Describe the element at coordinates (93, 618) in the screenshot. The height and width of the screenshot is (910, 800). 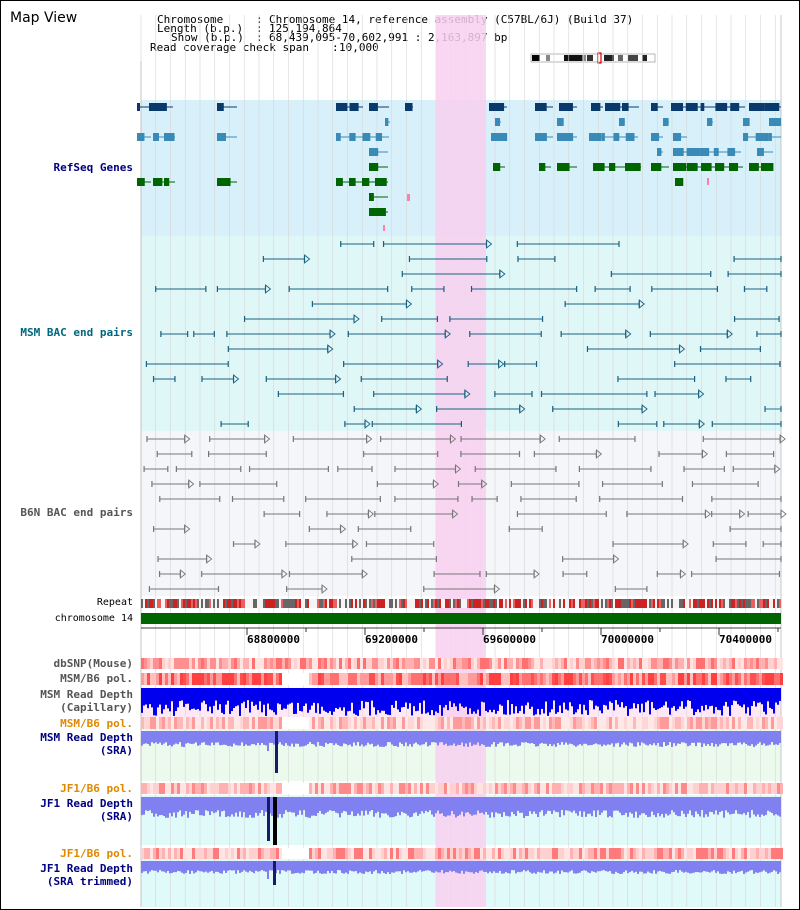
I see `track-label-chromosome: chromosome 14` at that location.